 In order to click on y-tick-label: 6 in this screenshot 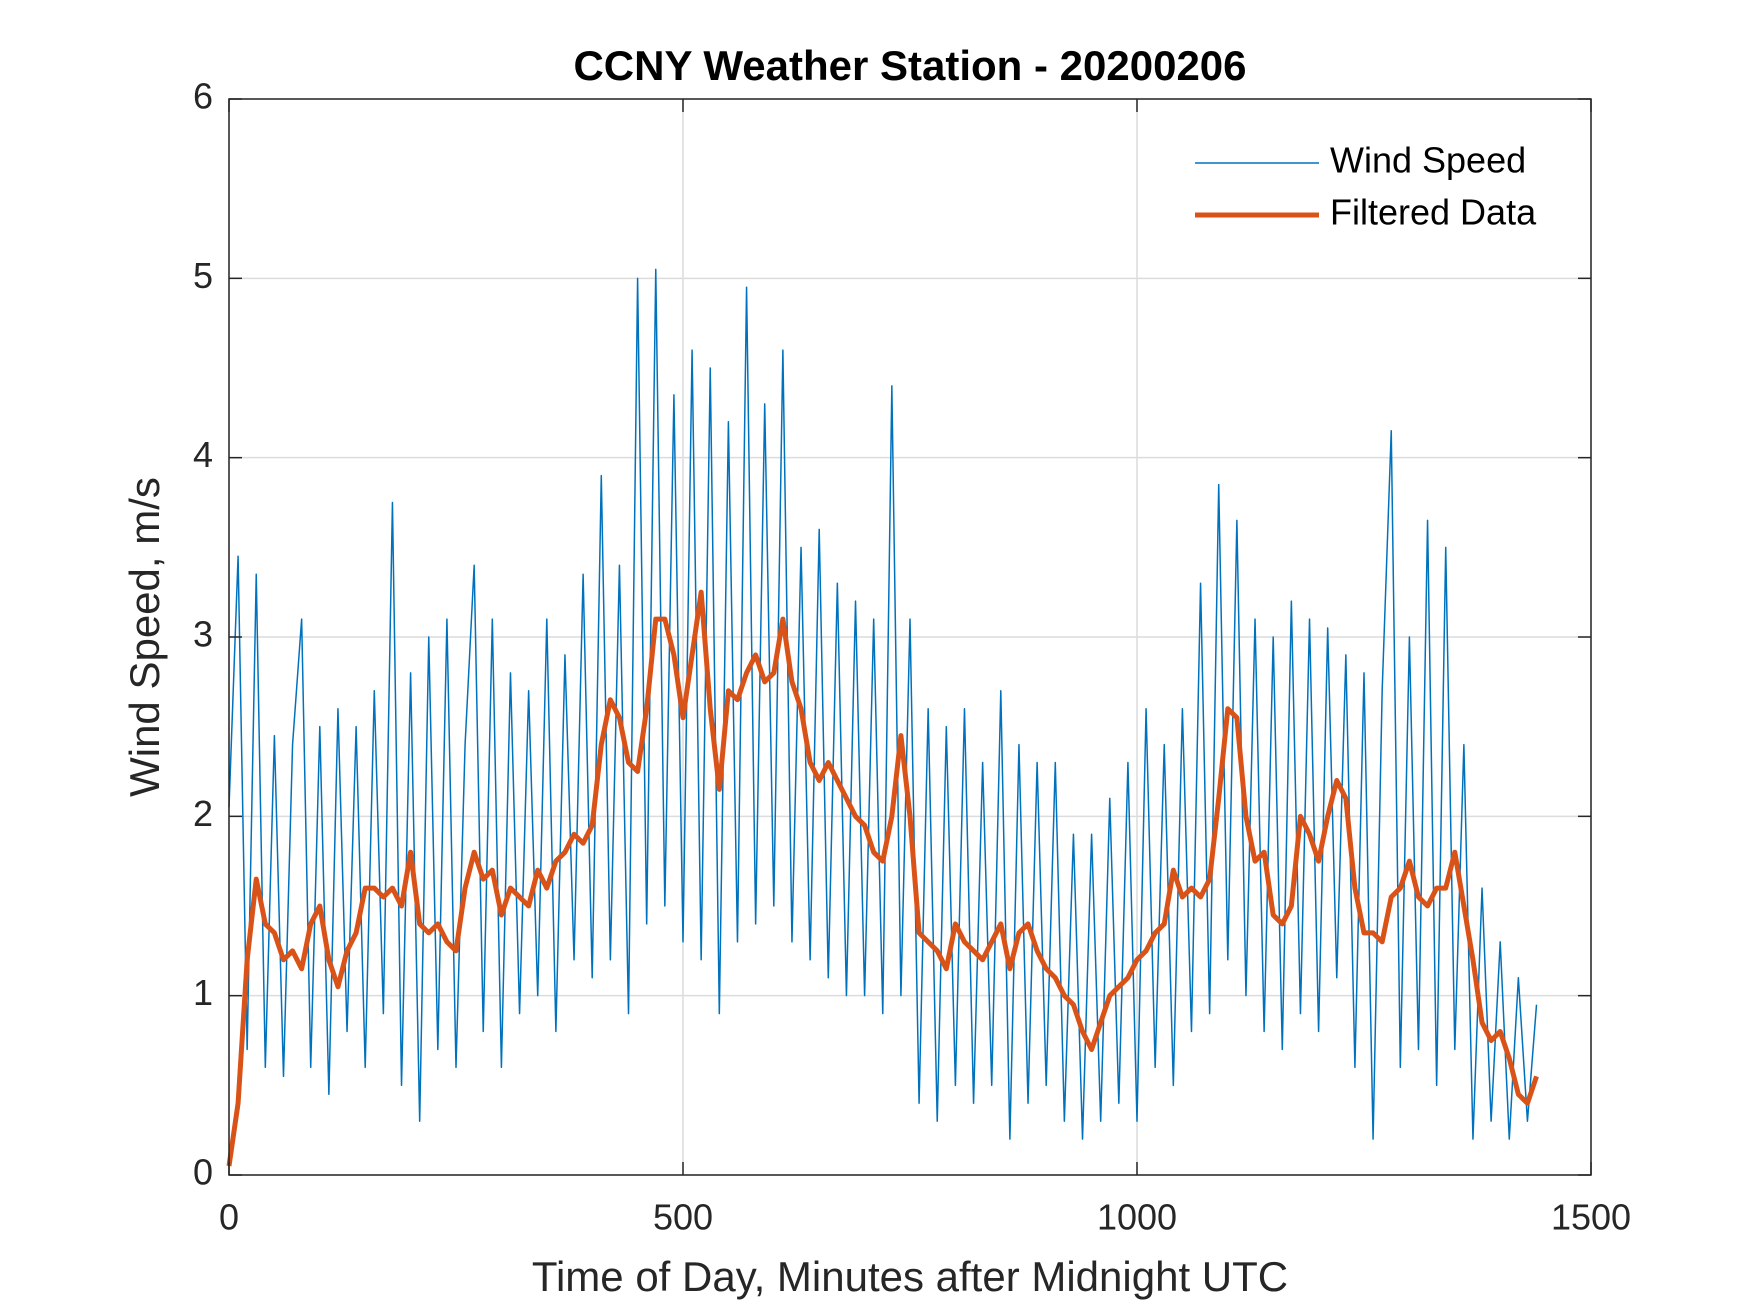, I will do `click(203, 96)`.